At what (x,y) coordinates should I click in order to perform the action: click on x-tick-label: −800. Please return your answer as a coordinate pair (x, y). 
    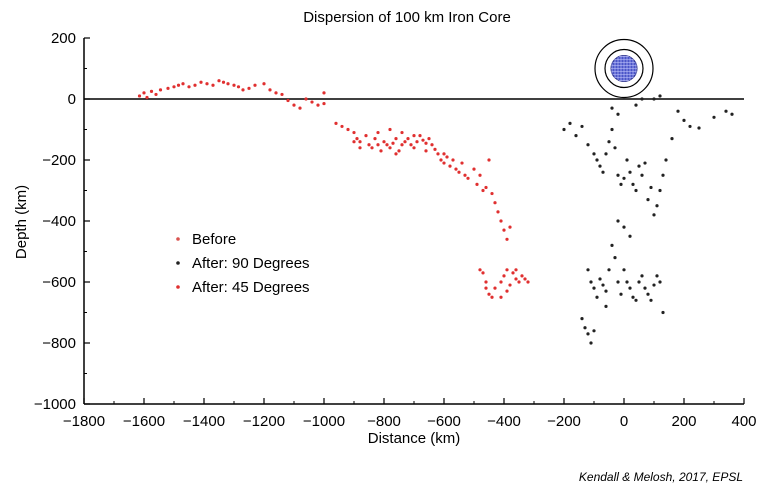
    Looking at the image, I should click on (384, 421).